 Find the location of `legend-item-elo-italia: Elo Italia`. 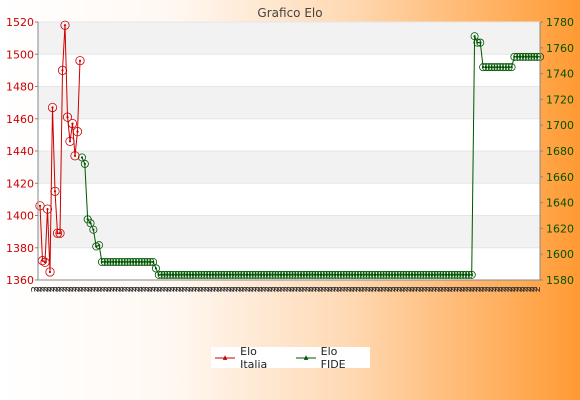

legend-item-elo-italia: Elo Italia is located at coordinates (249, 358).